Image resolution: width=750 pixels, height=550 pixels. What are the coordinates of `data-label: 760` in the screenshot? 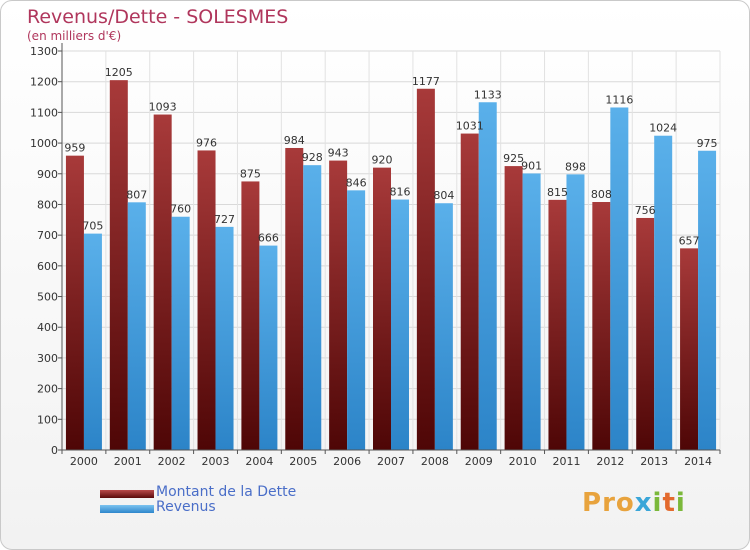 It's located at (180, 209).